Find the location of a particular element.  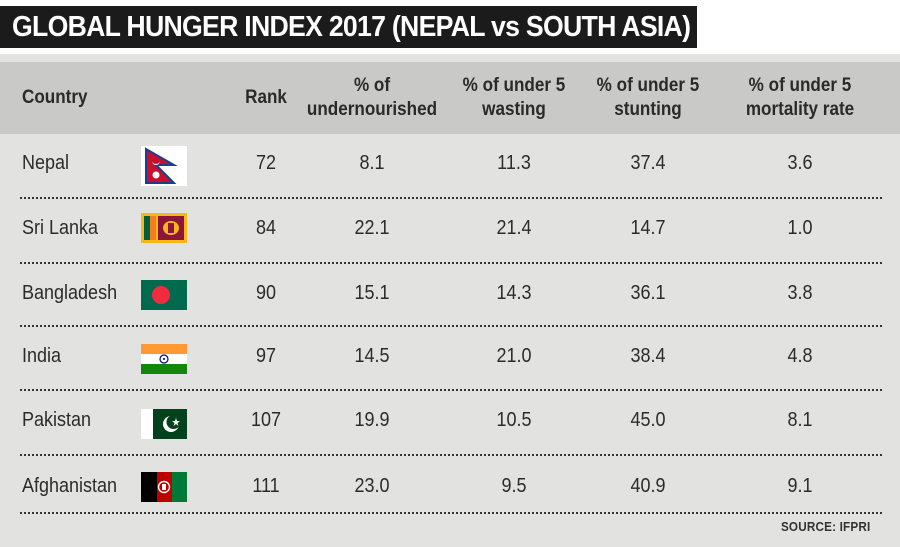

country-name: India is located at coordinates (42, 356).